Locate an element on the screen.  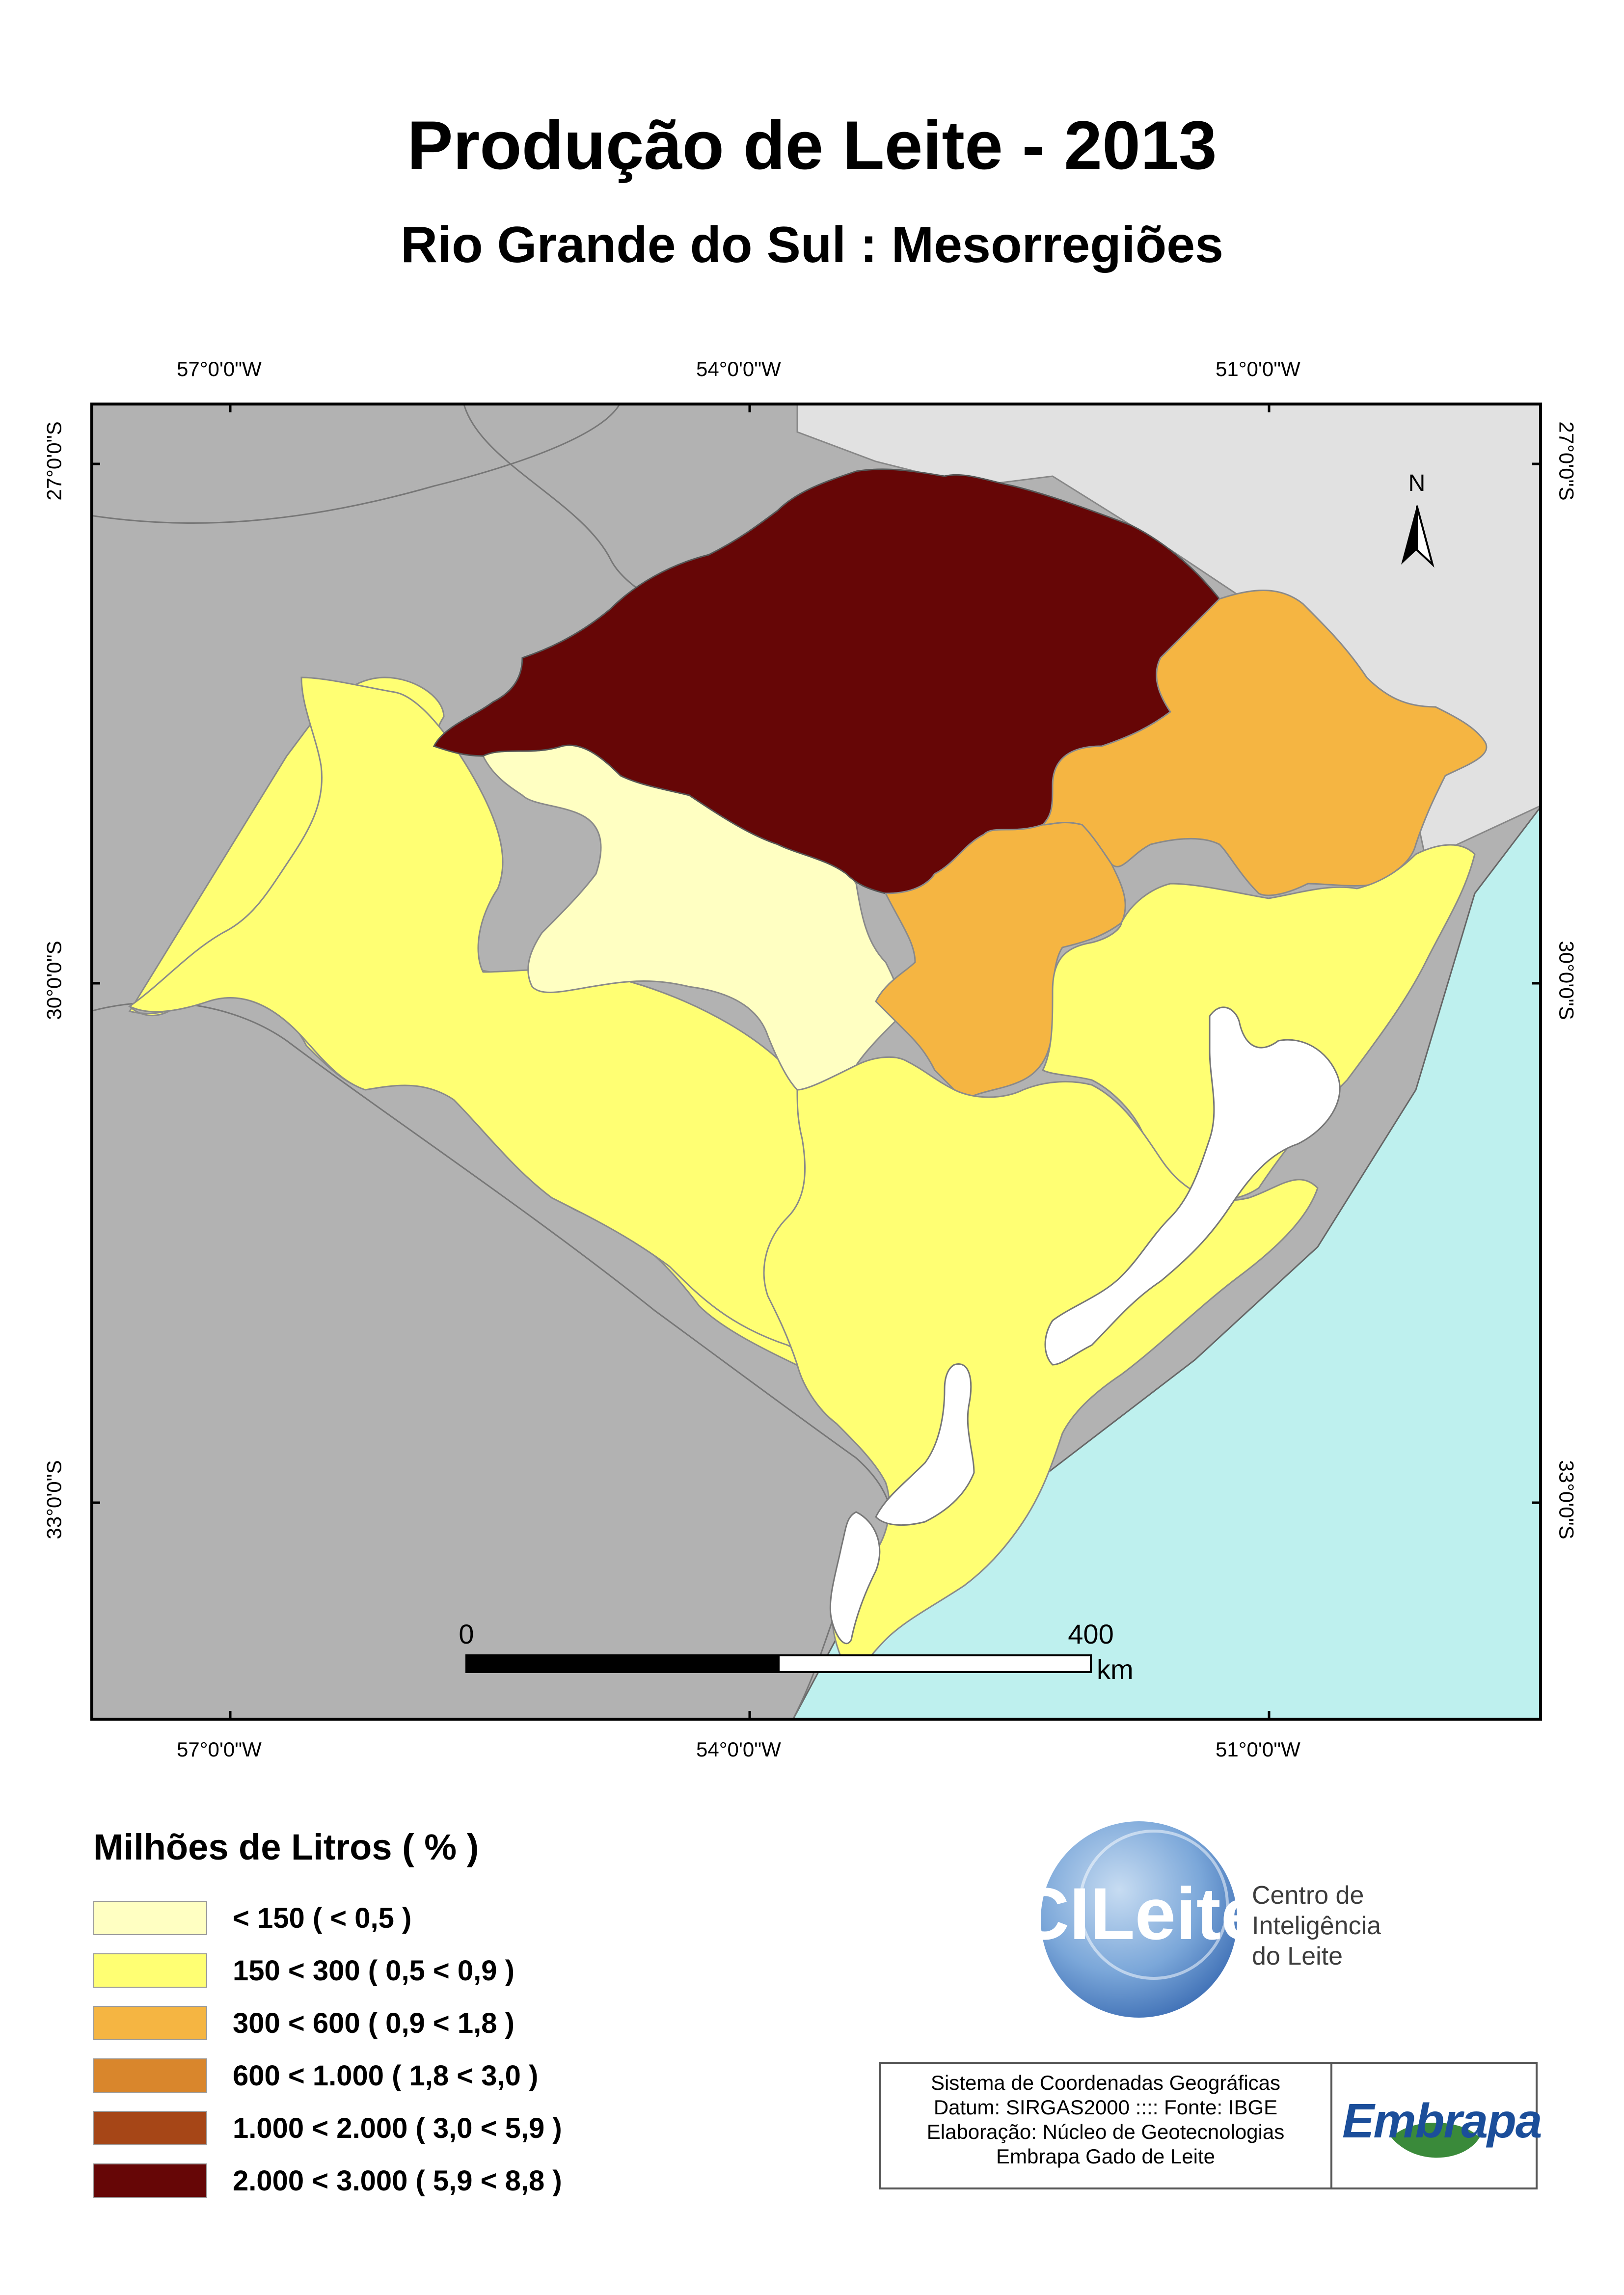
map-subtitle: Rio Grande do Sul : Mesorregiões is located at coordinates (812, 245).